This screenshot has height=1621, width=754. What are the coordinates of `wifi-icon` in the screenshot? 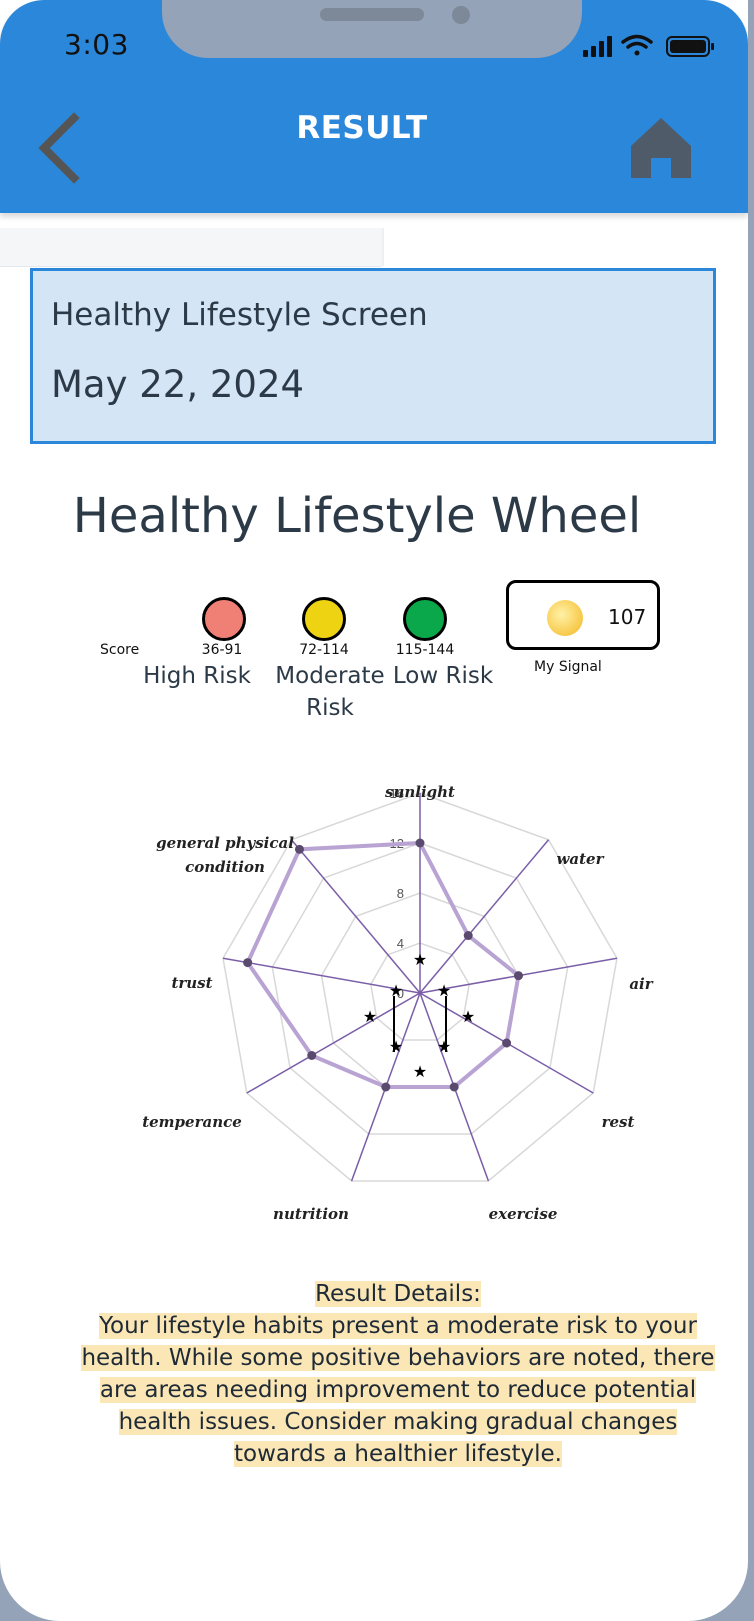 It's located at (637, 45).